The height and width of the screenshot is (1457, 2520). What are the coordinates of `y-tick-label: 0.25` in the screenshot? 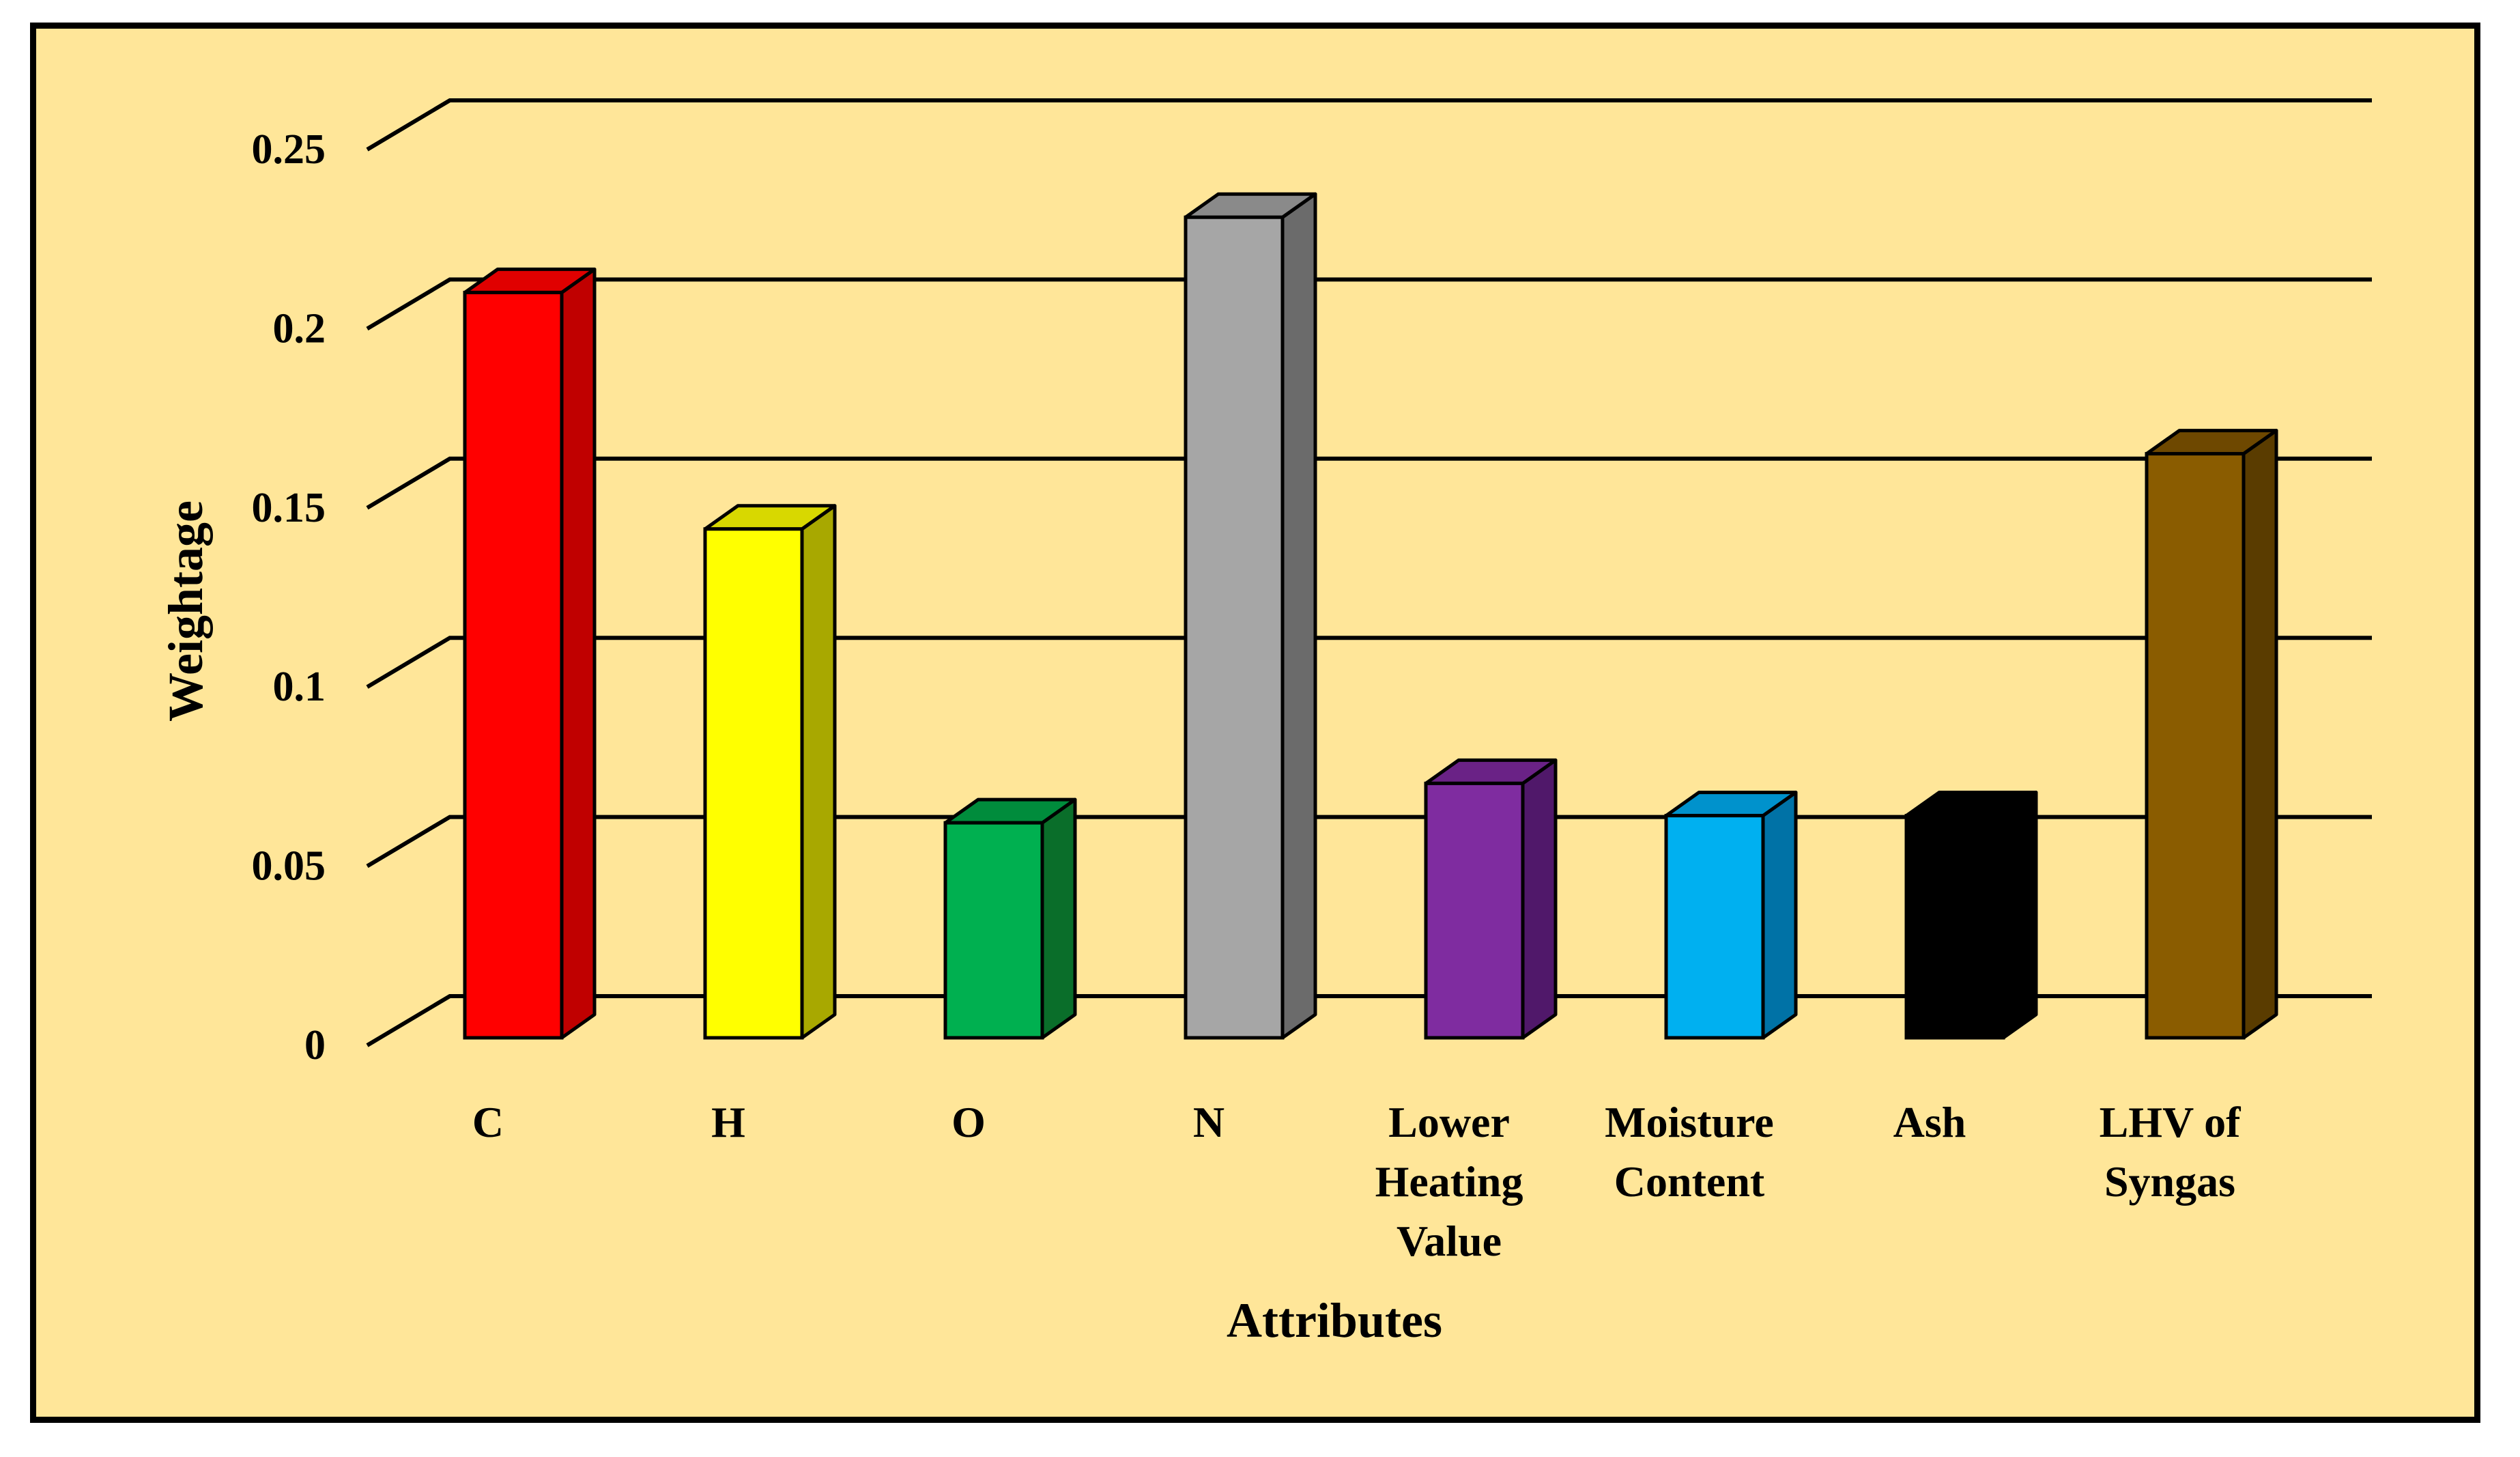 It's located at (289, 149).